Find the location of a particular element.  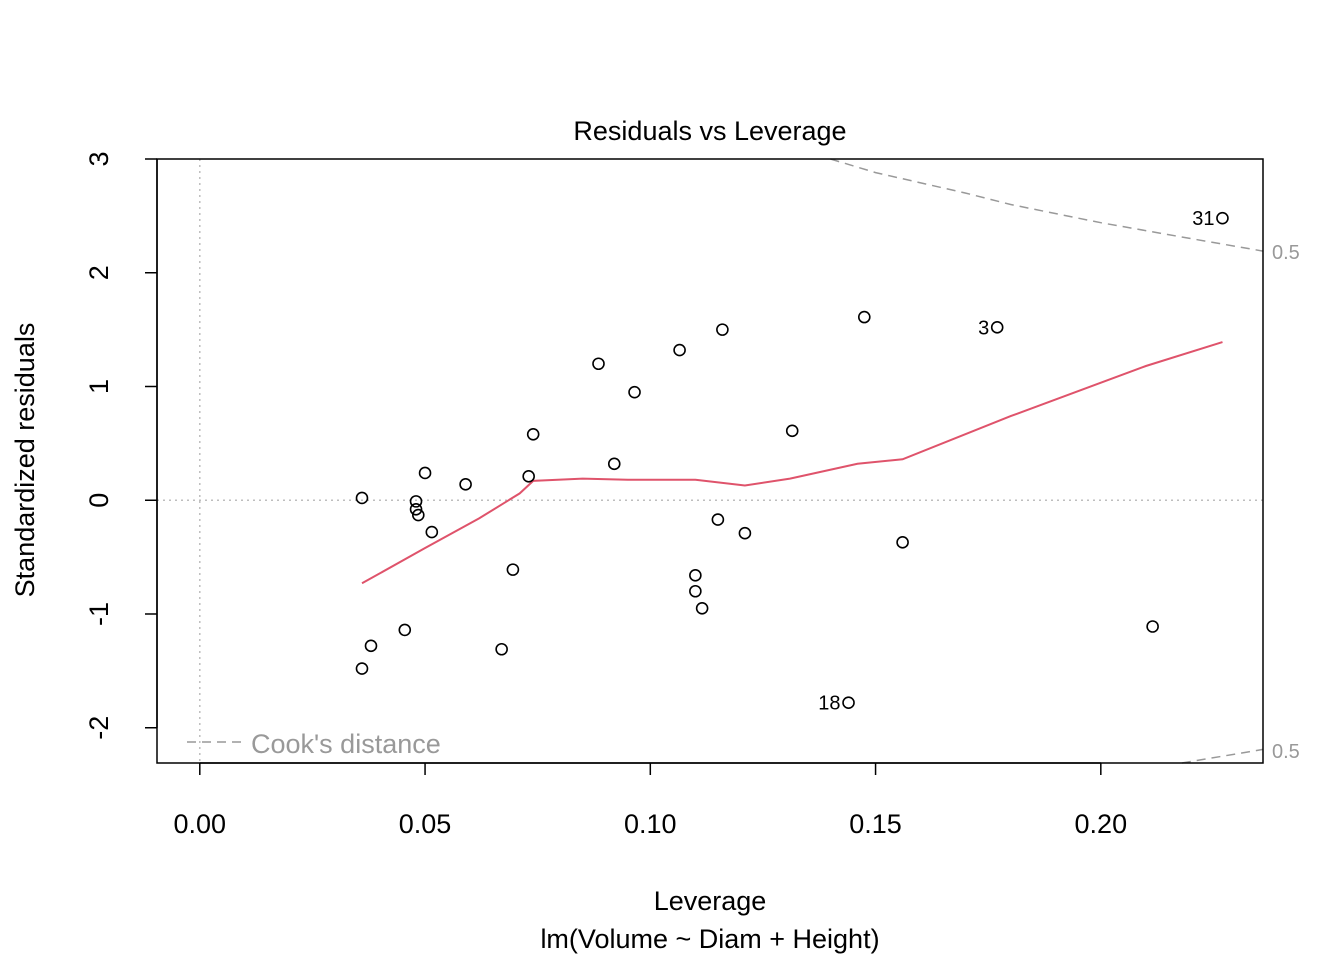

point-label: 18 is located at coordinates (829, 704).